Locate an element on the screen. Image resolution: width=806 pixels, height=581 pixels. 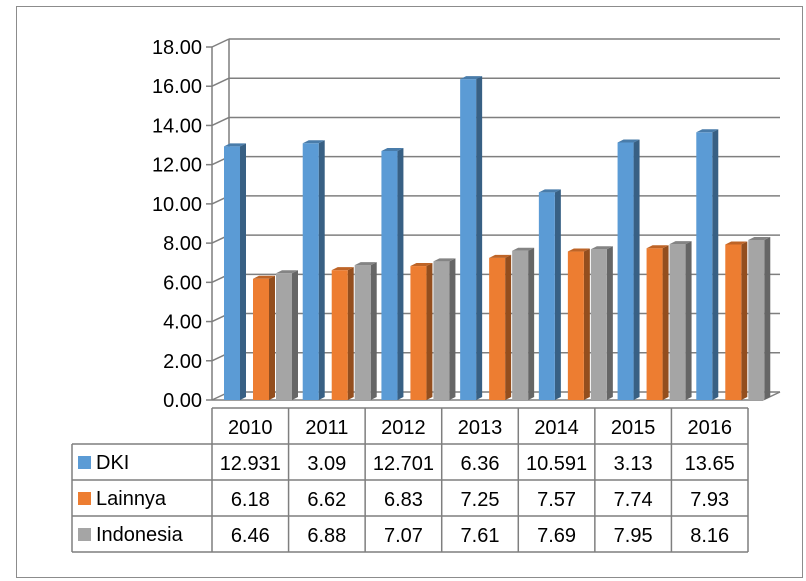
x-category-label: 2016 is located at coordinates (709, 428).